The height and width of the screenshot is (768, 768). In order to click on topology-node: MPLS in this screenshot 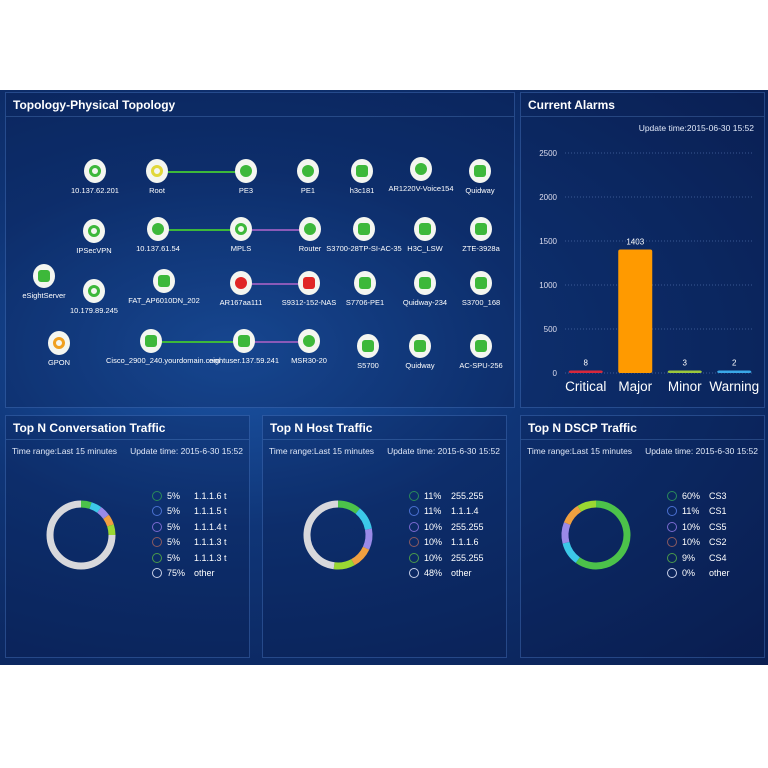, I will do `click(241, 235)`.